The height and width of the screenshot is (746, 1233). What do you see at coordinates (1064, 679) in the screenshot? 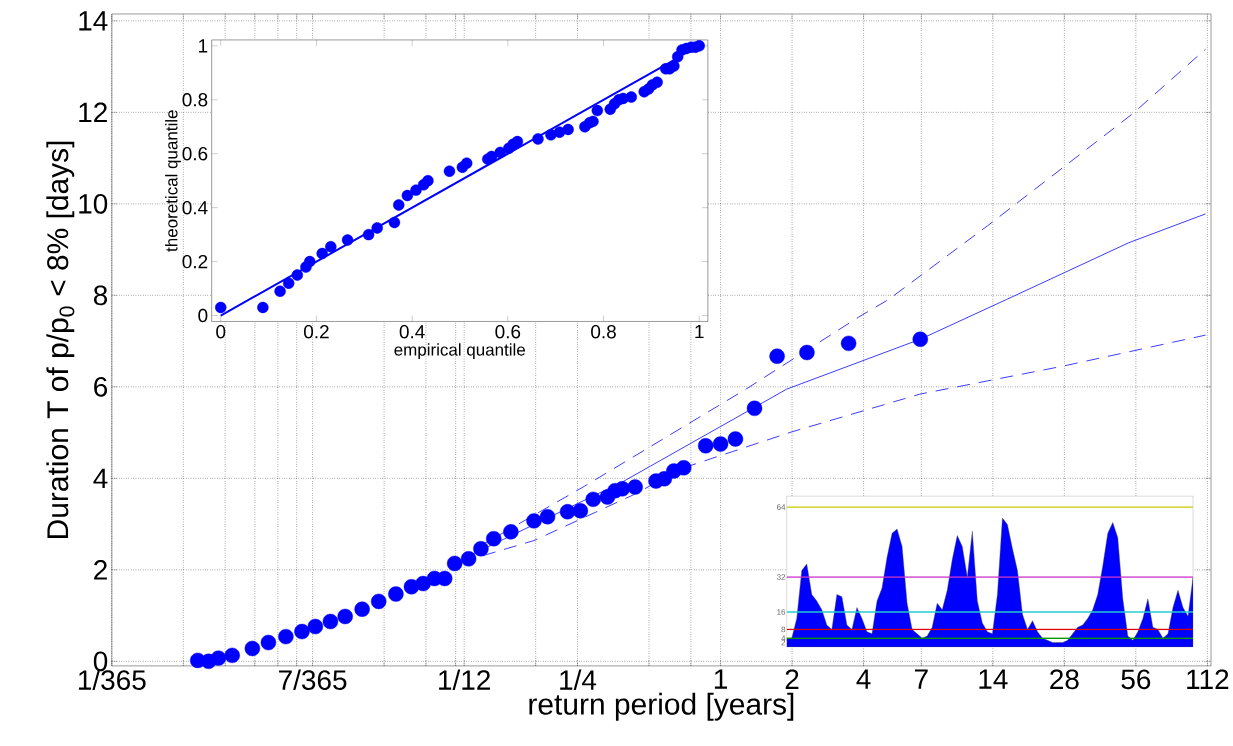
I see `x-tick-label: 28` at bounding box center [1064, 679].